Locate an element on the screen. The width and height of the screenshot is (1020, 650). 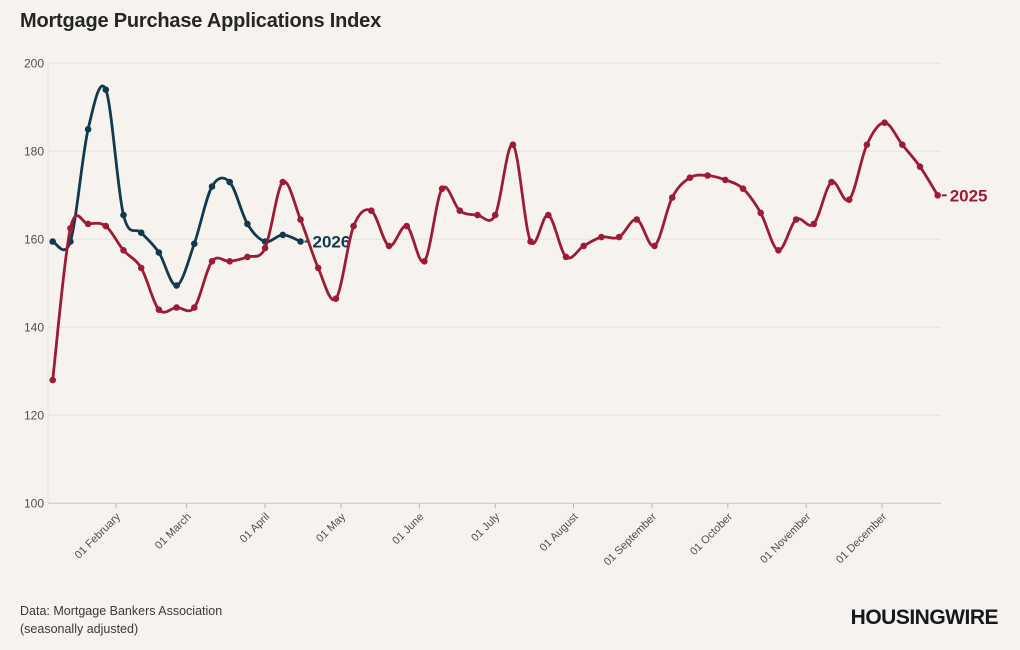
x-tick-label: 01 December is located at coordinates (861, 538).